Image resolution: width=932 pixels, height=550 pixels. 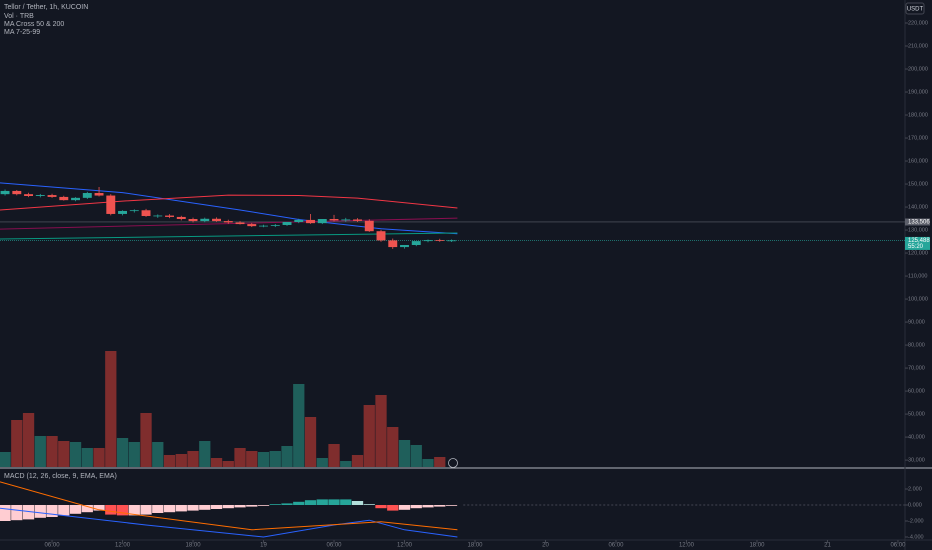 What do you see at coordinates (916, 323) in the screenshot?
I see `price-tick-label: 90,000` at bounding box center [916, 323].